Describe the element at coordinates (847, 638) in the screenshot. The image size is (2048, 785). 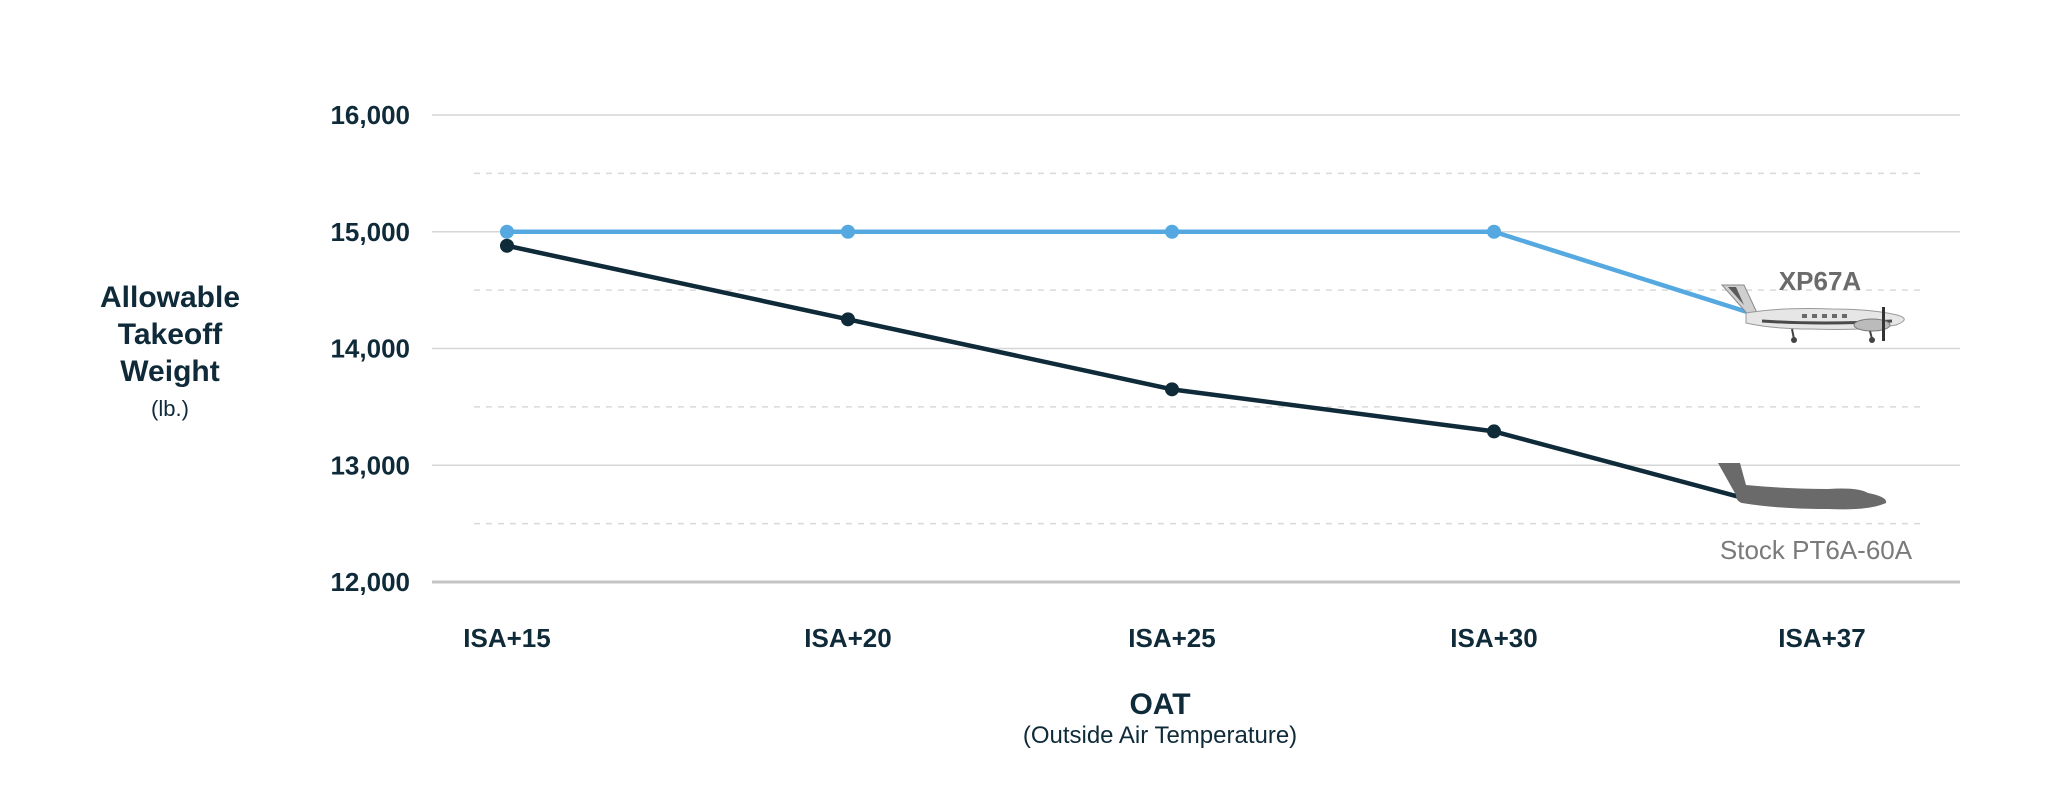
I see `x-tick-label: ISA+20` at that location.